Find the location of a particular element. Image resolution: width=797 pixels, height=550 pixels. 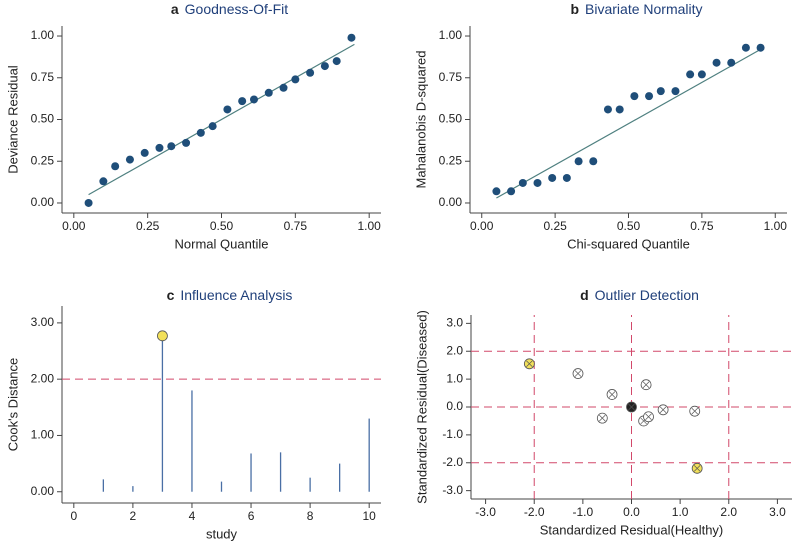

highlight-point is located at coordinates (162, 336).